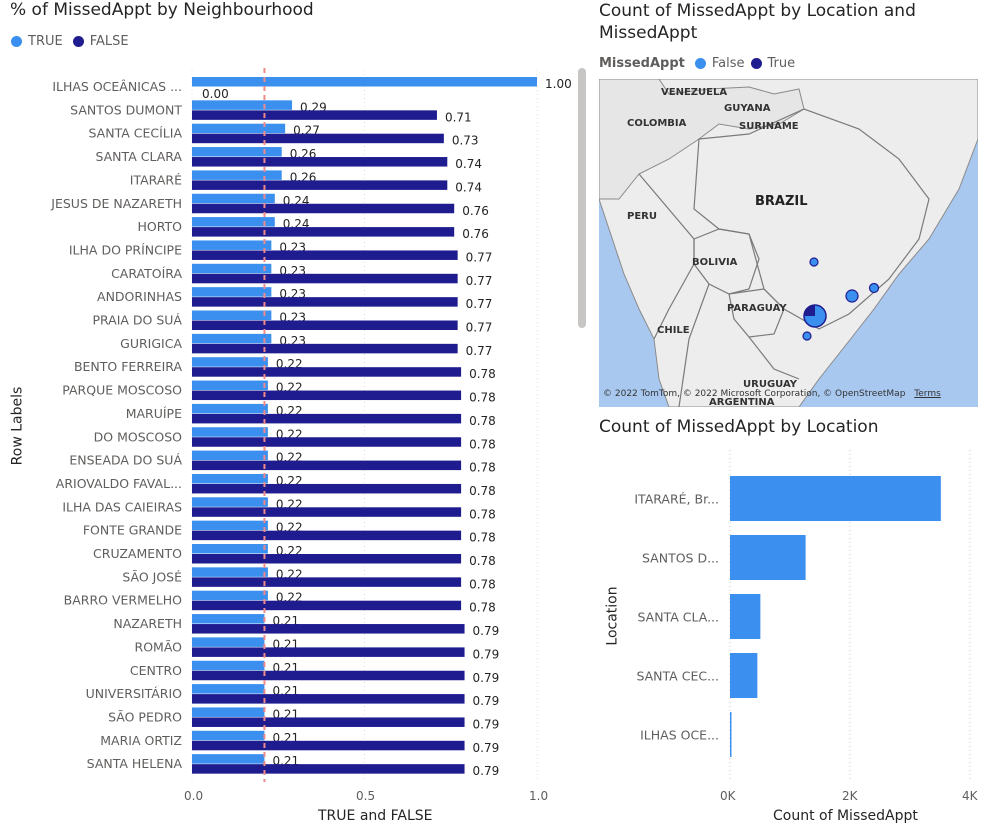 This screenshot has width=985, height=832. Describe the element at coordinates (366, 796) in the screenshot. I see `left-xtick-1: 0.5` at that location.